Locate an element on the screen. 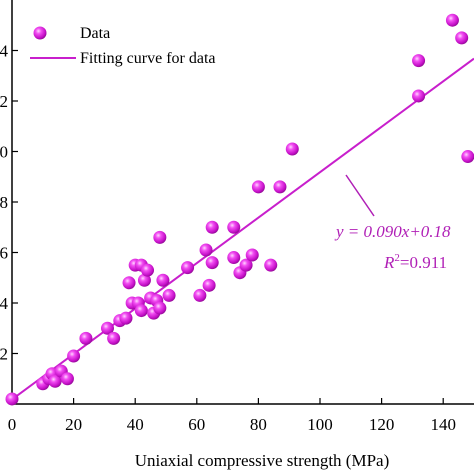  y-tick-label: 10 is located at coordinates (4, 152).